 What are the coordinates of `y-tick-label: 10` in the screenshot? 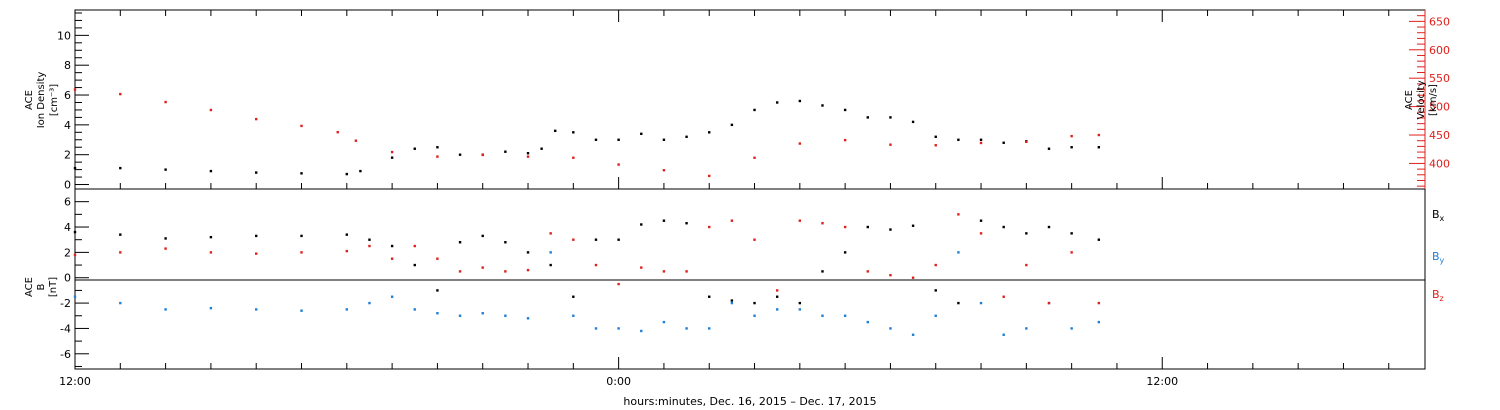 It's located at (64, 35).